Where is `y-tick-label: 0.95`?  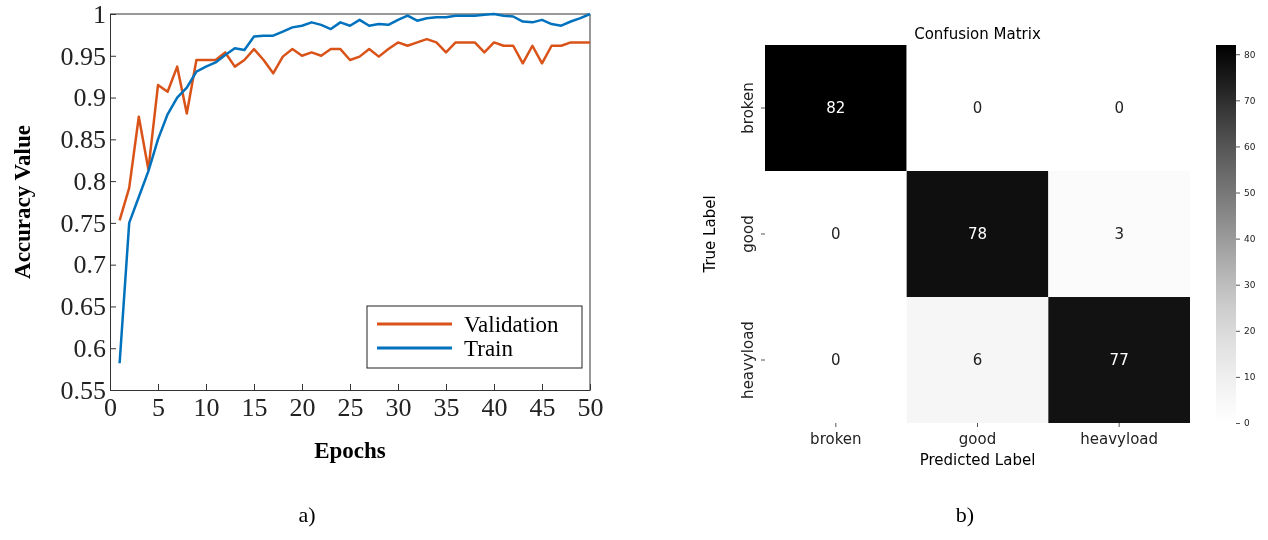
y-tick-label: 0.95 is located at coordinates (83, 56).